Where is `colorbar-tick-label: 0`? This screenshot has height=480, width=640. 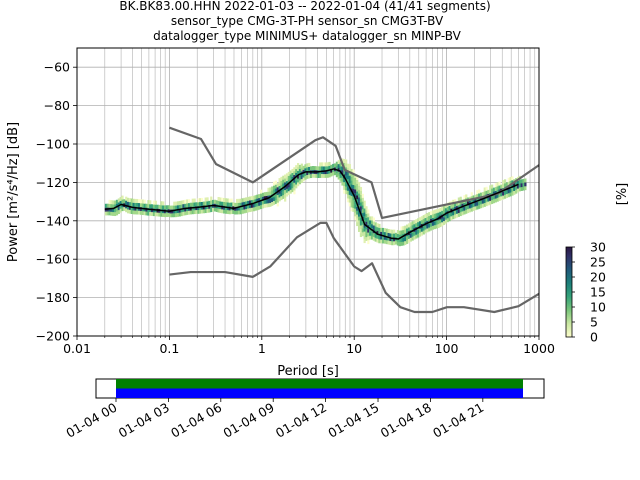 colorbar-tick-label: 0 is located at coordinates (594, 337).